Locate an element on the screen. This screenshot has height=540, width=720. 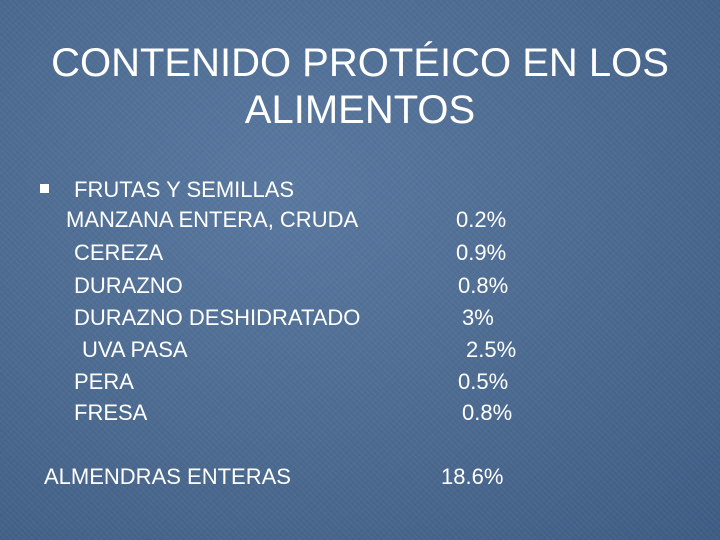
footer-item-name: ALMENDRAS ENTERAS is located at coordinates (167, 476).